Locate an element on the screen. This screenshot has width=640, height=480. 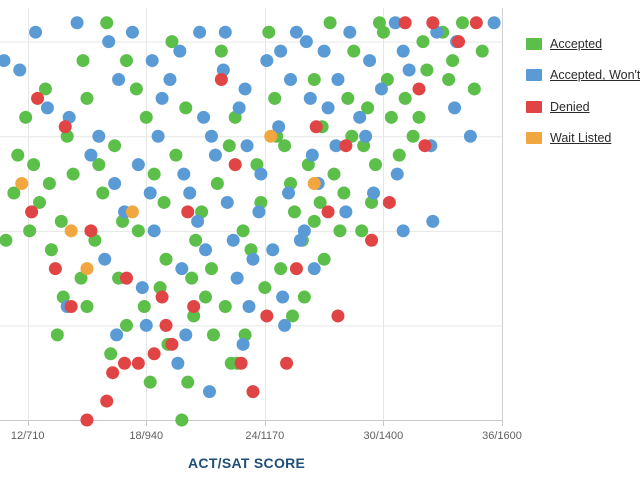
legend-item-accepted-wont-attend: Accepted, Won't Attend is located at coordinates (583, 76).